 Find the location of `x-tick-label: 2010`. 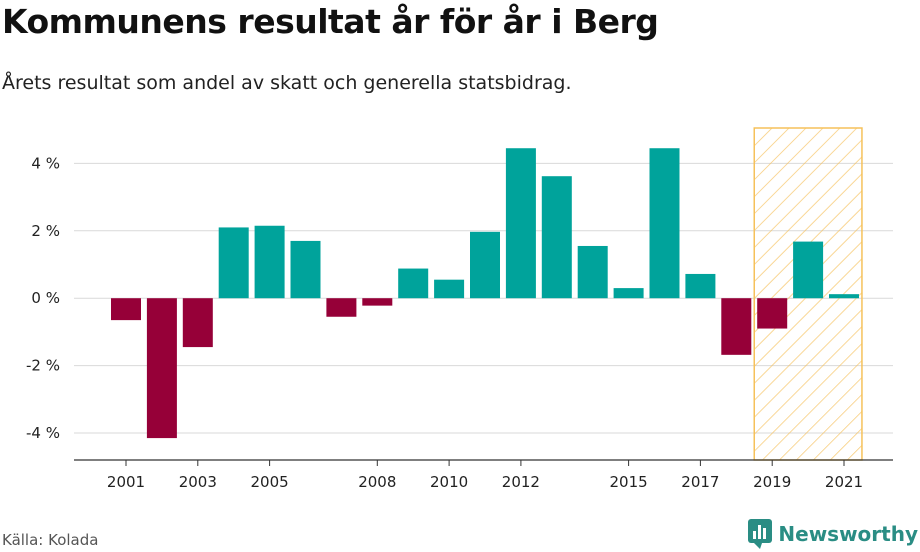

x-tick-label: 2010 is located at coordinates (449, 482).